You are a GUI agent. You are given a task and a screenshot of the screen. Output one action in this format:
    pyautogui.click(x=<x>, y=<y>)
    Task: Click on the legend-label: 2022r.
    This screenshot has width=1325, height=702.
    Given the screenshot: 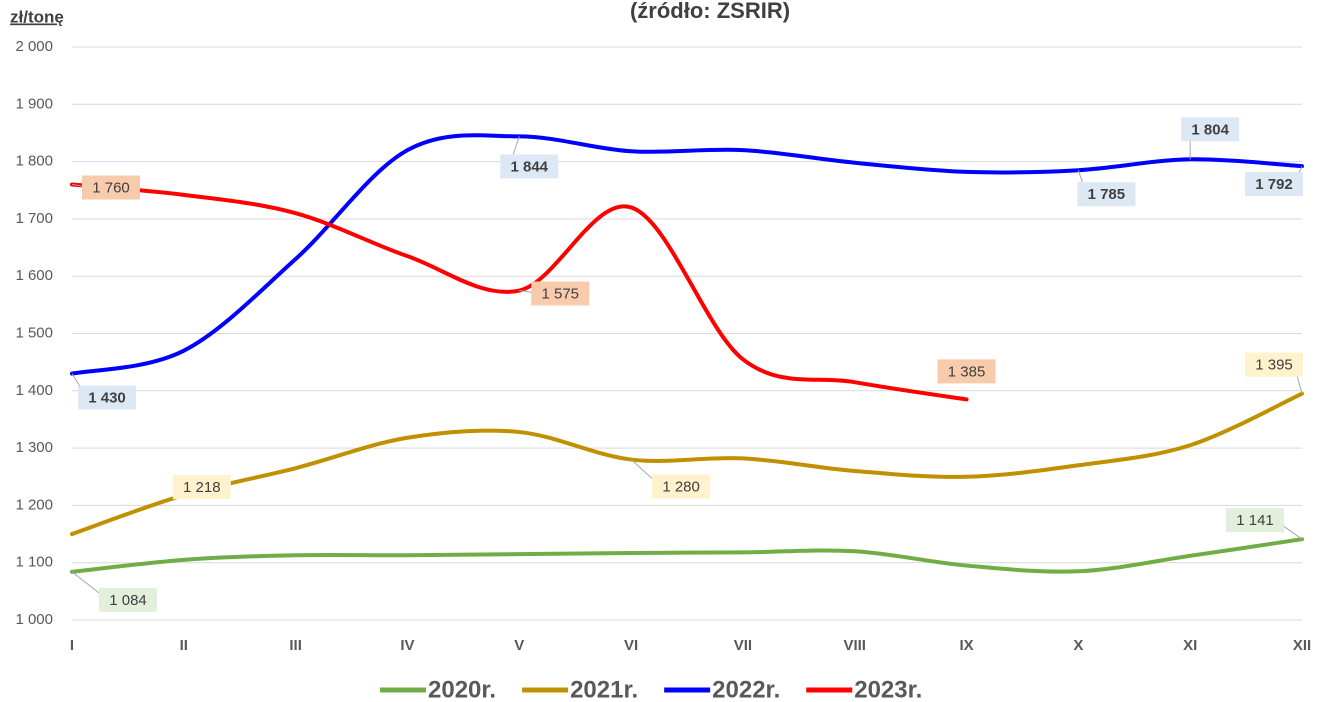 What is the action you would take?
    pyautogui.click(x=746, y=689)
    